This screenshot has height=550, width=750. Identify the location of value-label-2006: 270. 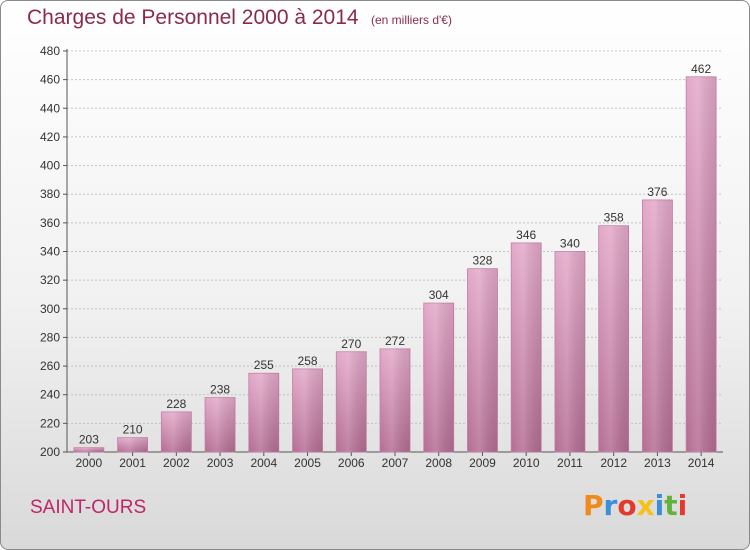
(351, 344).